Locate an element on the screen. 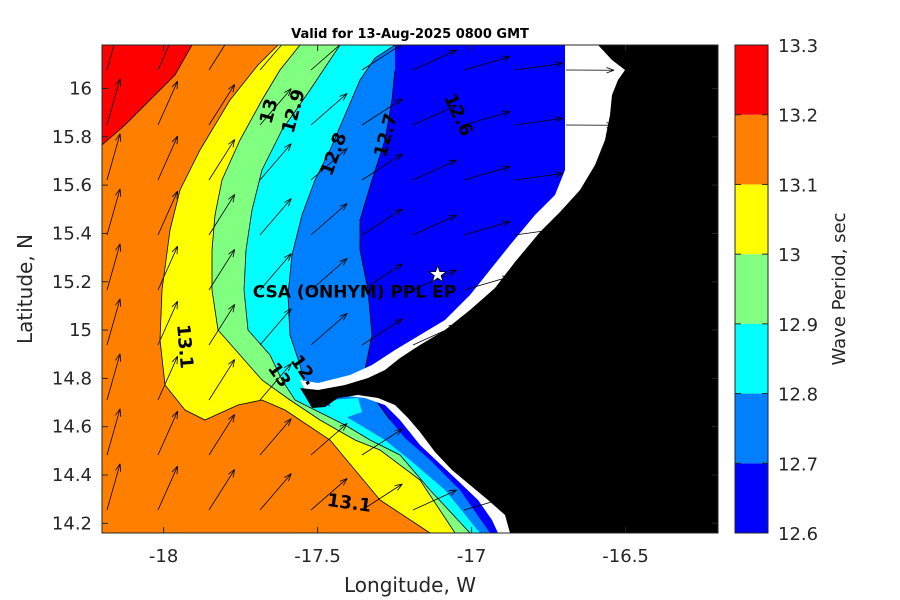  colorbar-segment-12.6 is located at coordinates (751, 498).